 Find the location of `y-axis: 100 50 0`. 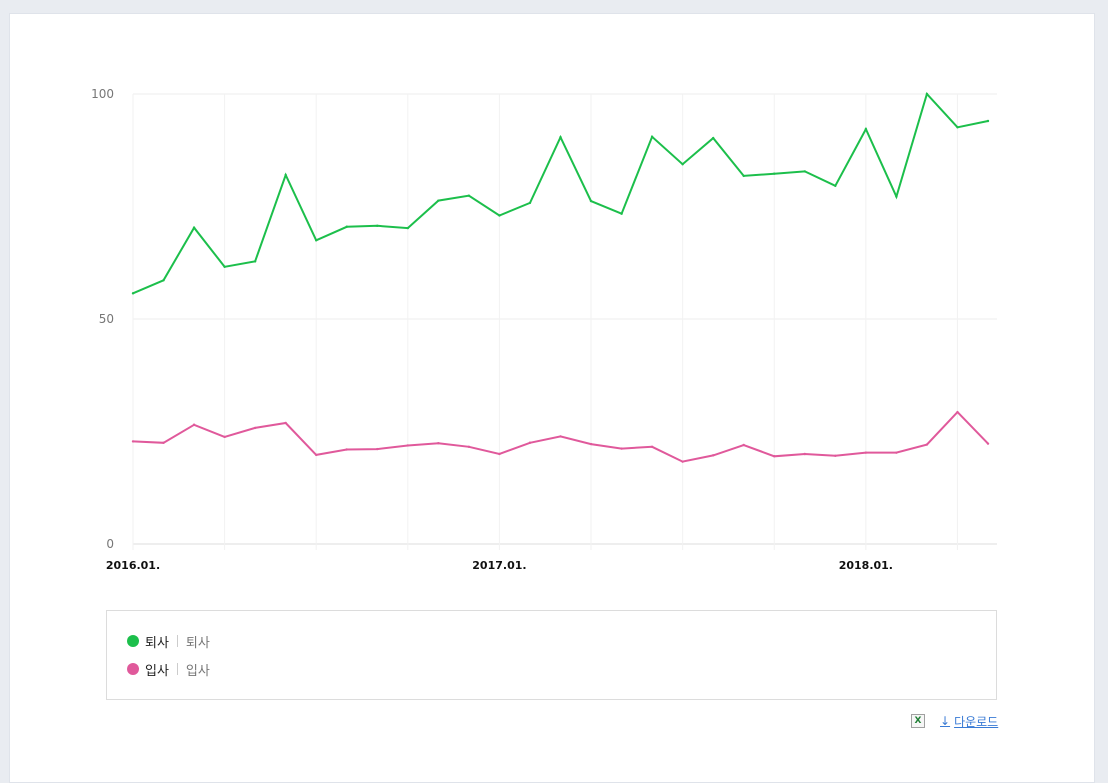

y-axis: 100 50 0 is located at coordinates (102, 319).